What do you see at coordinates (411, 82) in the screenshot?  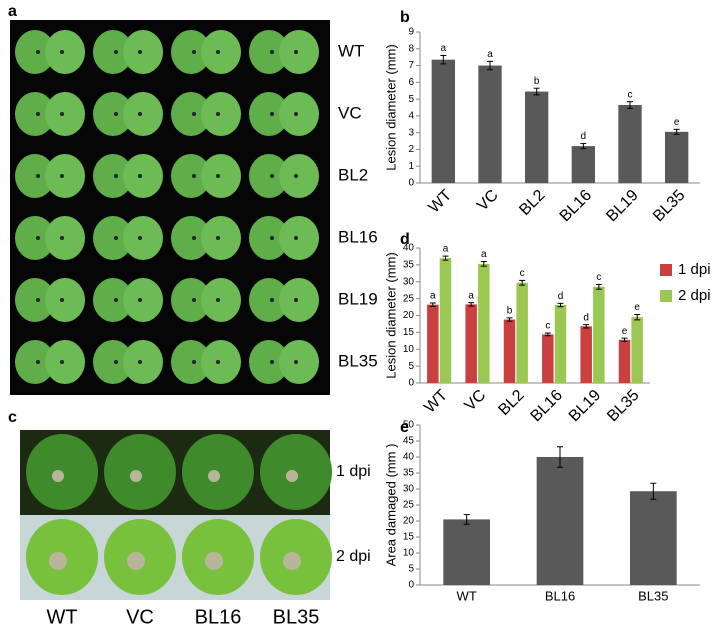 I see `y-tick-label: 6` at bounding box center [411, 82].